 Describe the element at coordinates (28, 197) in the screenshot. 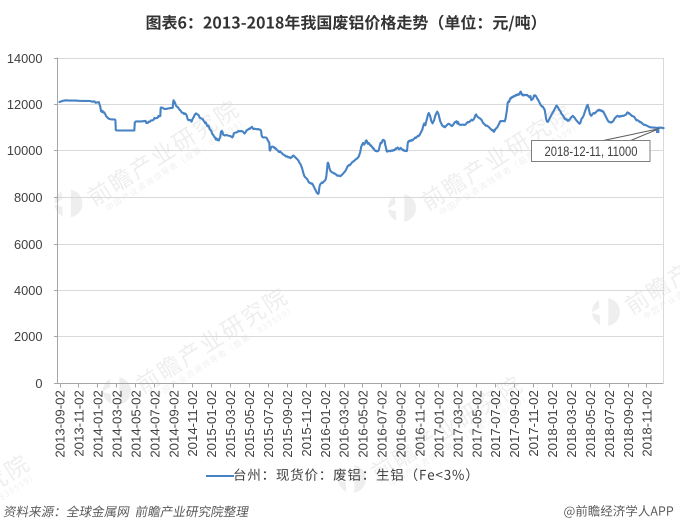

I see `svg-text: 8000` at that location.